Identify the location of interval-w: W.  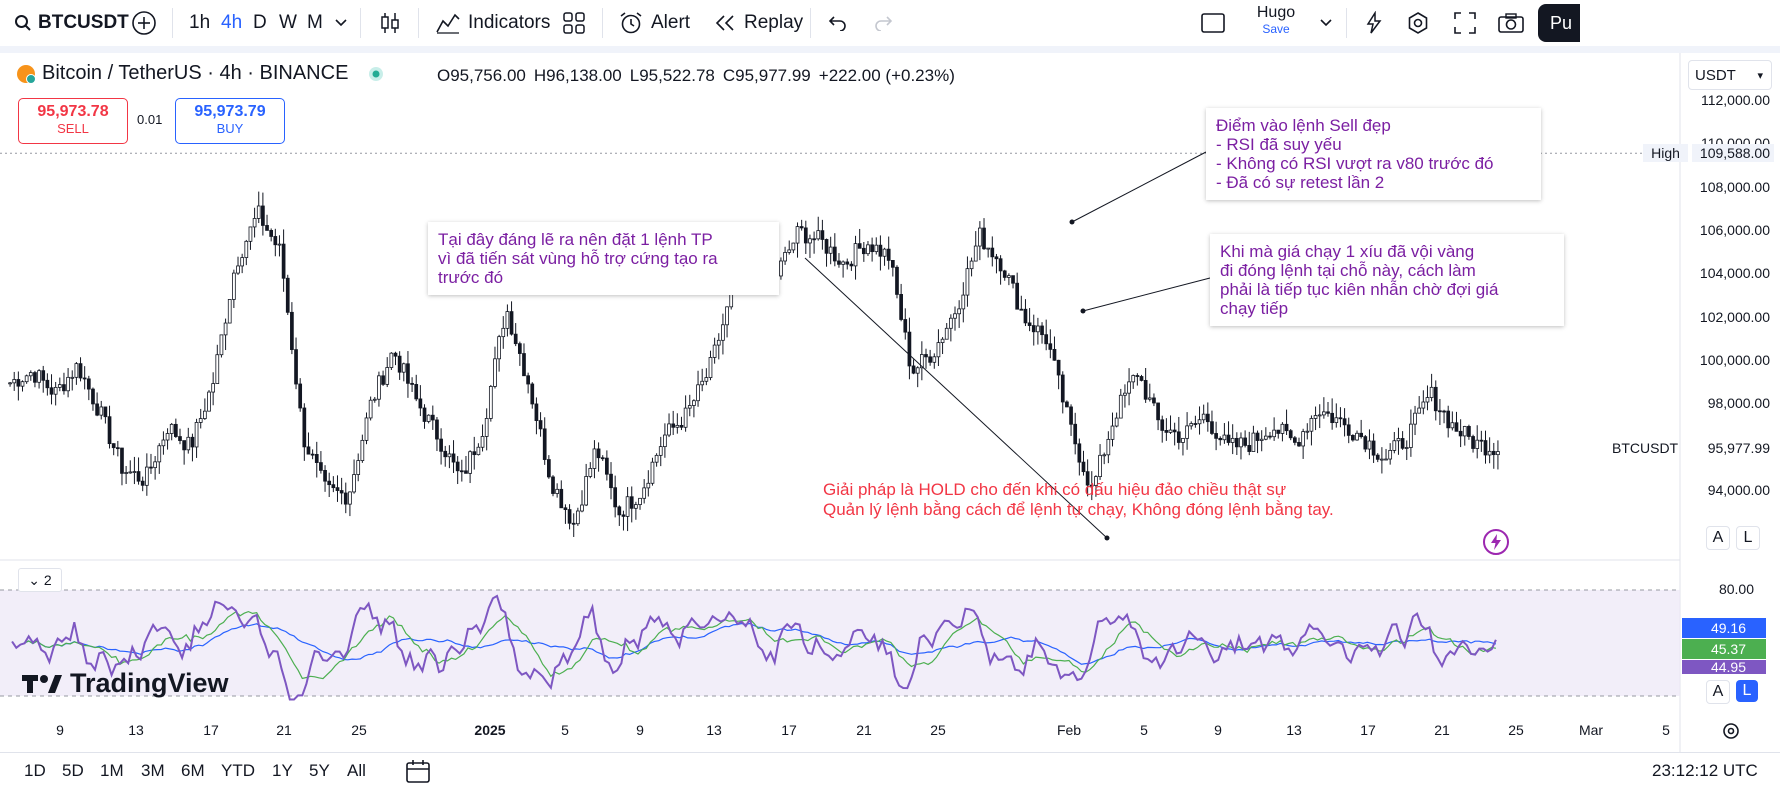
(288, 22).